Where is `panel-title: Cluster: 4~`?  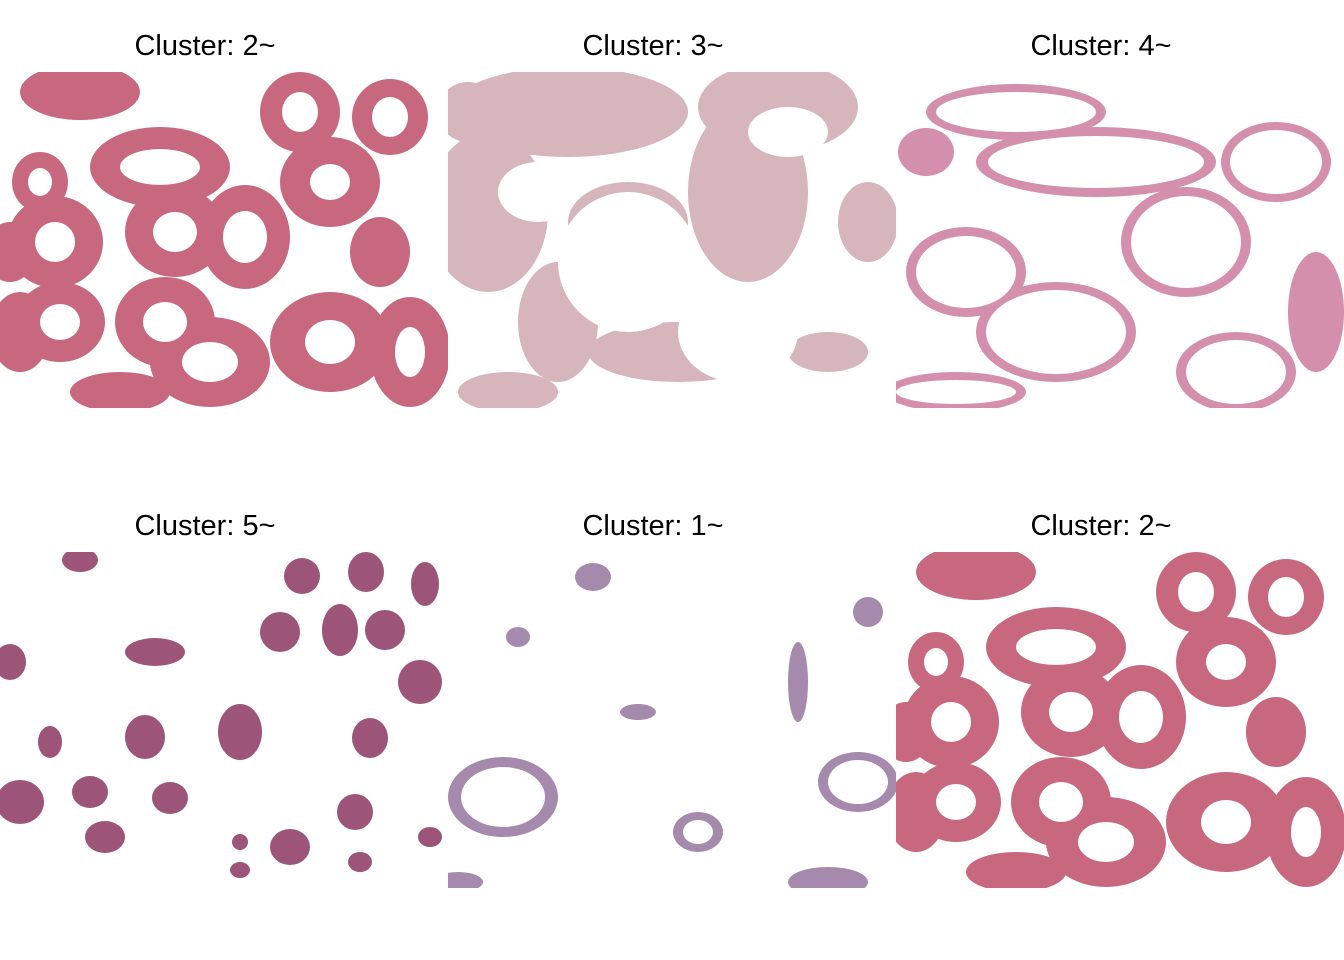
panel-title: Cluster: 4~ is located at coordinates (1101, 46).